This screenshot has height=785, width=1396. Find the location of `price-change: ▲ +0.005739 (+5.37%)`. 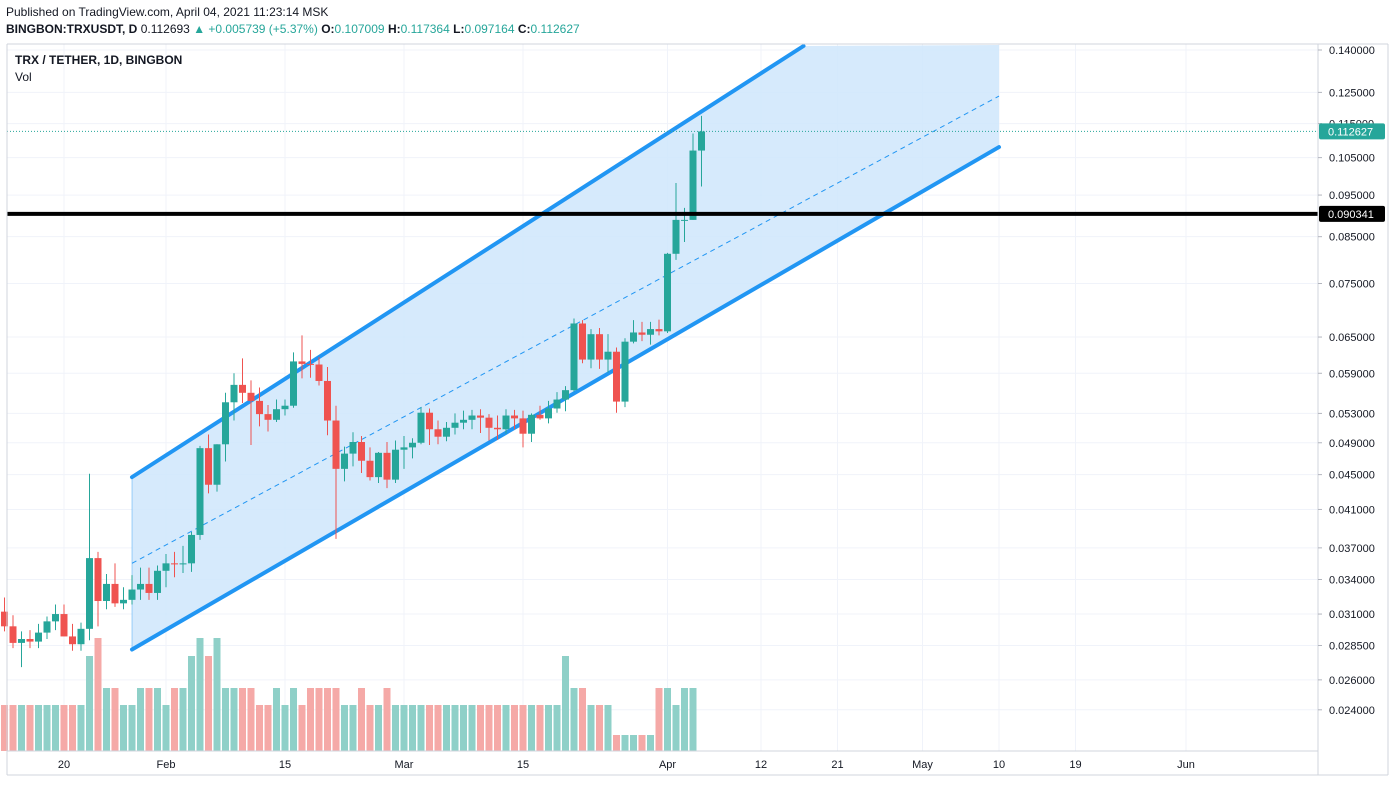

price-change: ▲ +0.005739 (+5.37%) is located at coordinates (255, 29).